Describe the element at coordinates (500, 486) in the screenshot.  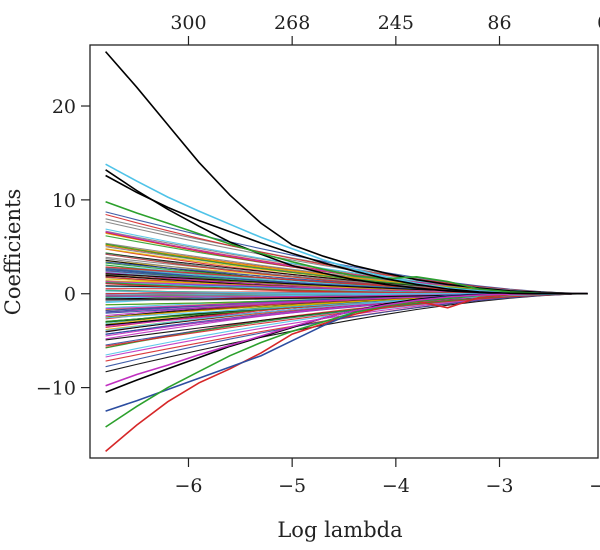
I see `x-tick-label: −3` at that location.